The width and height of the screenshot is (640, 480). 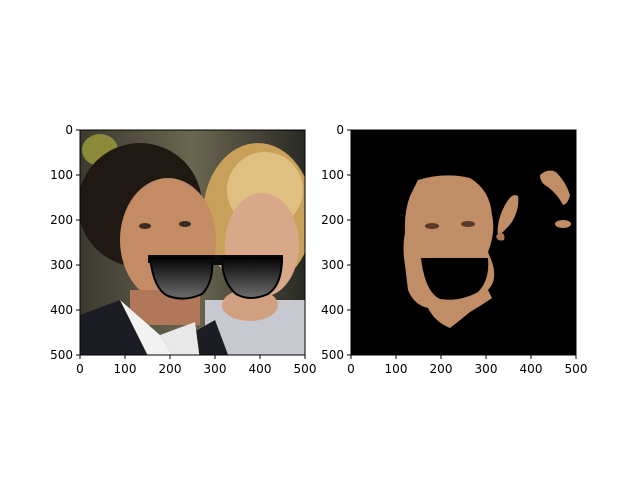 I want to click on left-x-tick-label: 200, so click(x=170, y=369).